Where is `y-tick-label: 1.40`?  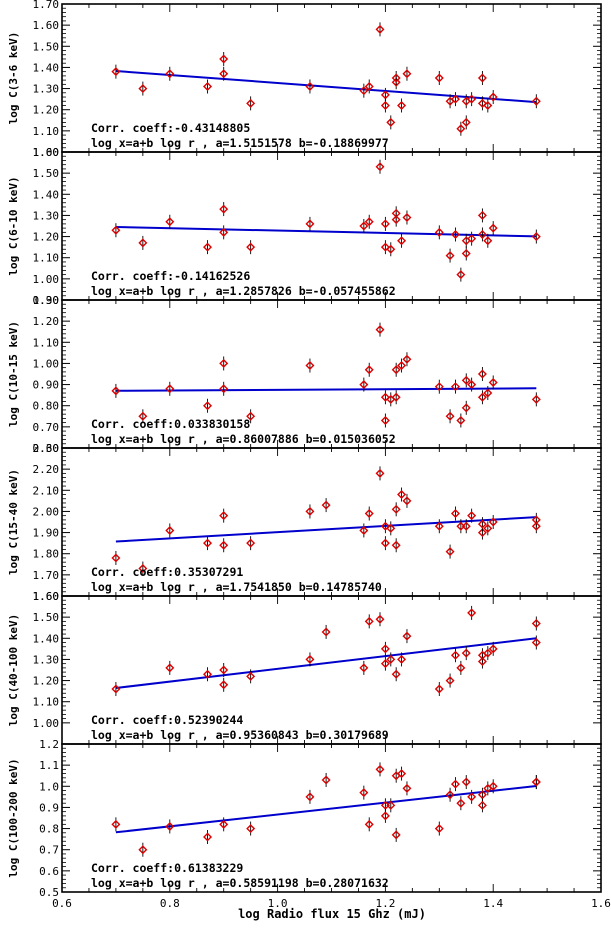 y-tick-label: 1.40 is located at coordinates (46, 638).